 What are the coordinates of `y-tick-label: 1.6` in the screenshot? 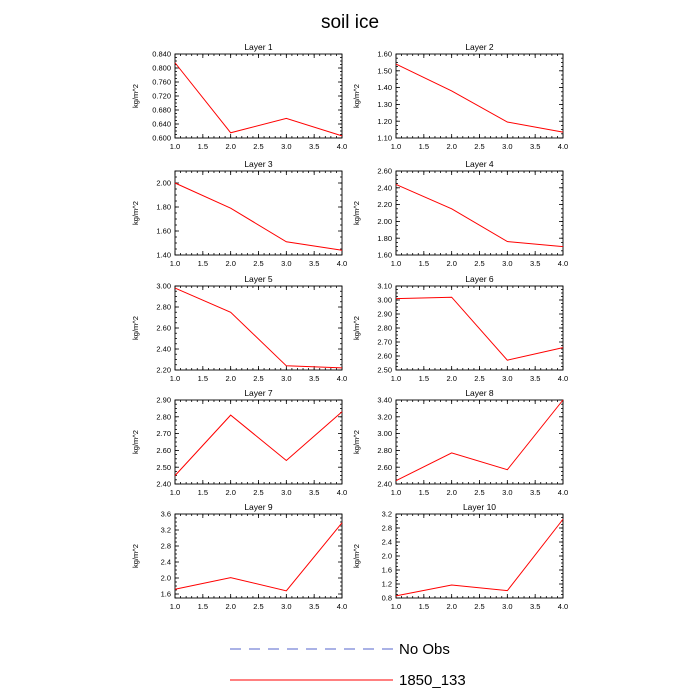 It's located at (166, 594).